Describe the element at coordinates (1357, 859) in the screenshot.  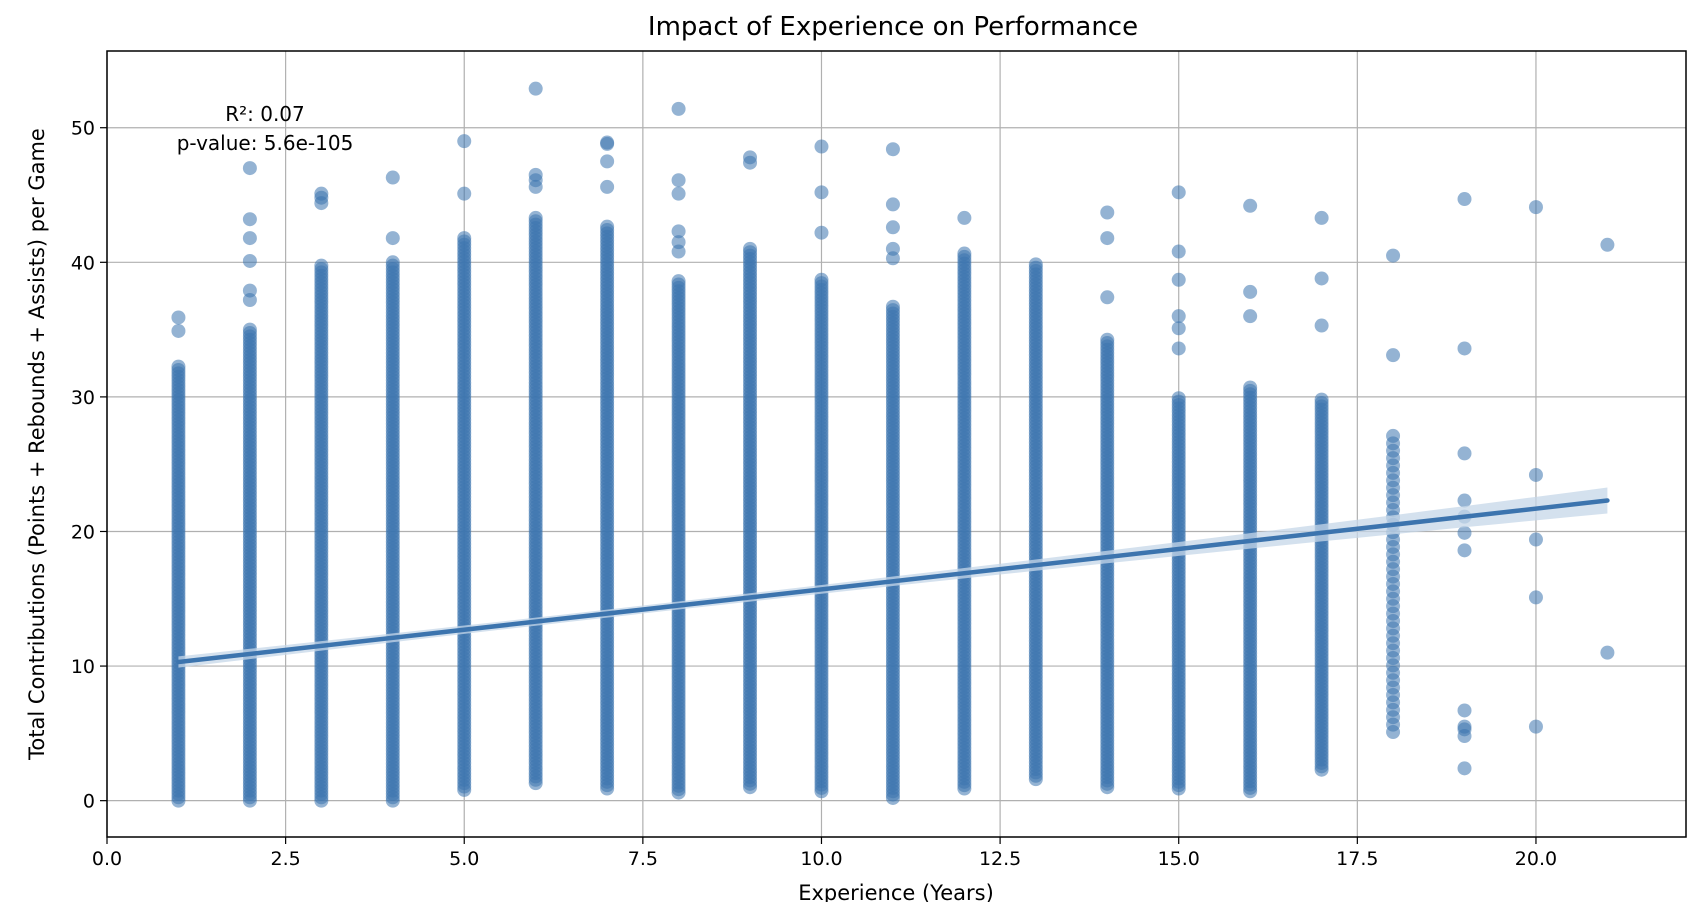
I see `x-tick-label: 17.5` at that location.